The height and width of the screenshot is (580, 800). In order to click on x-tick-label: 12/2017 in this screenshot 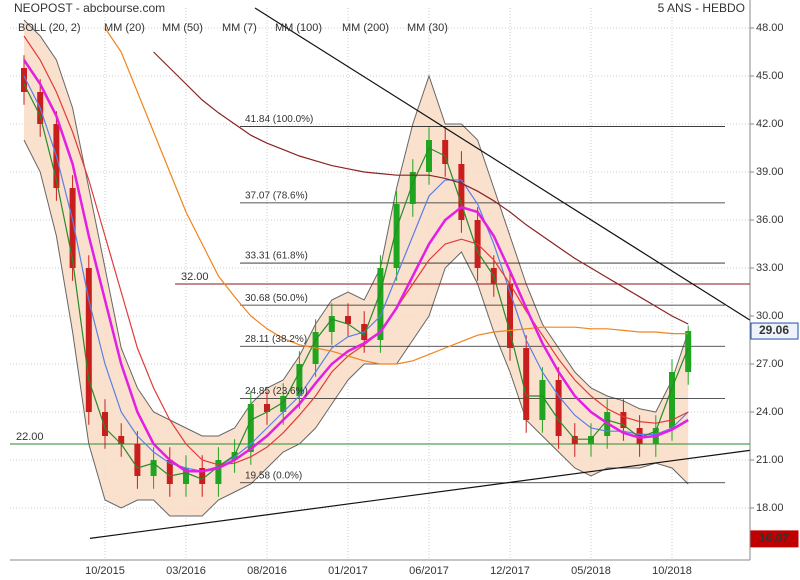, I will do `click(510, 571)`.